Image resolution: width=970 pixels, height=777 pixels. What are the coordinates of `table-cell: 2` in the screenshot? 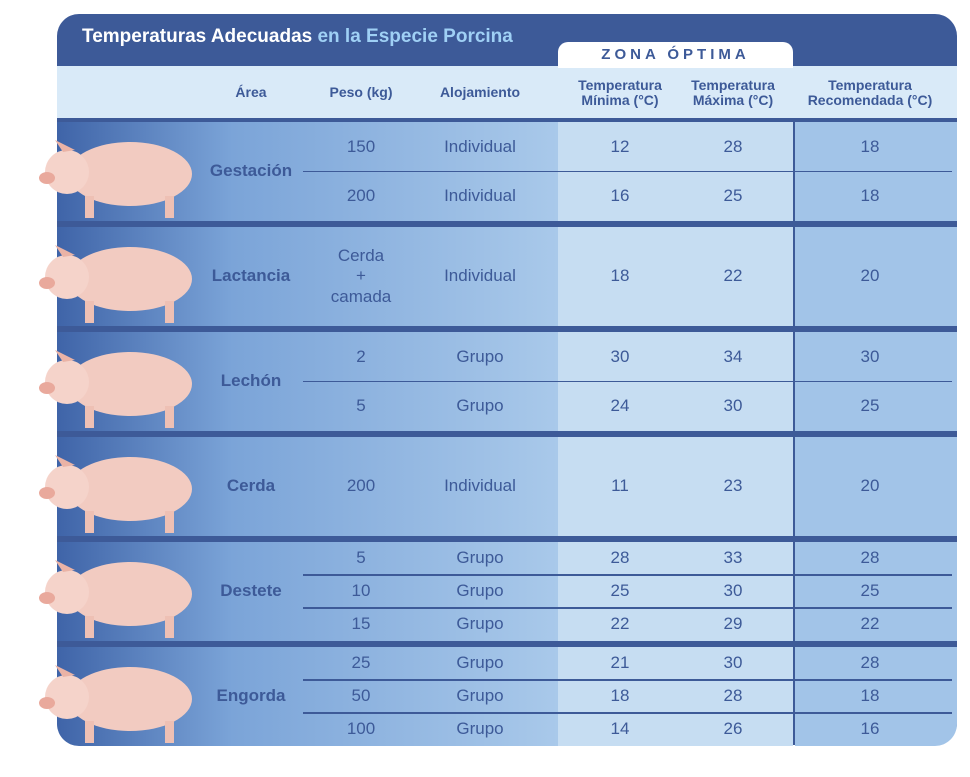 It's located at (361, 356).